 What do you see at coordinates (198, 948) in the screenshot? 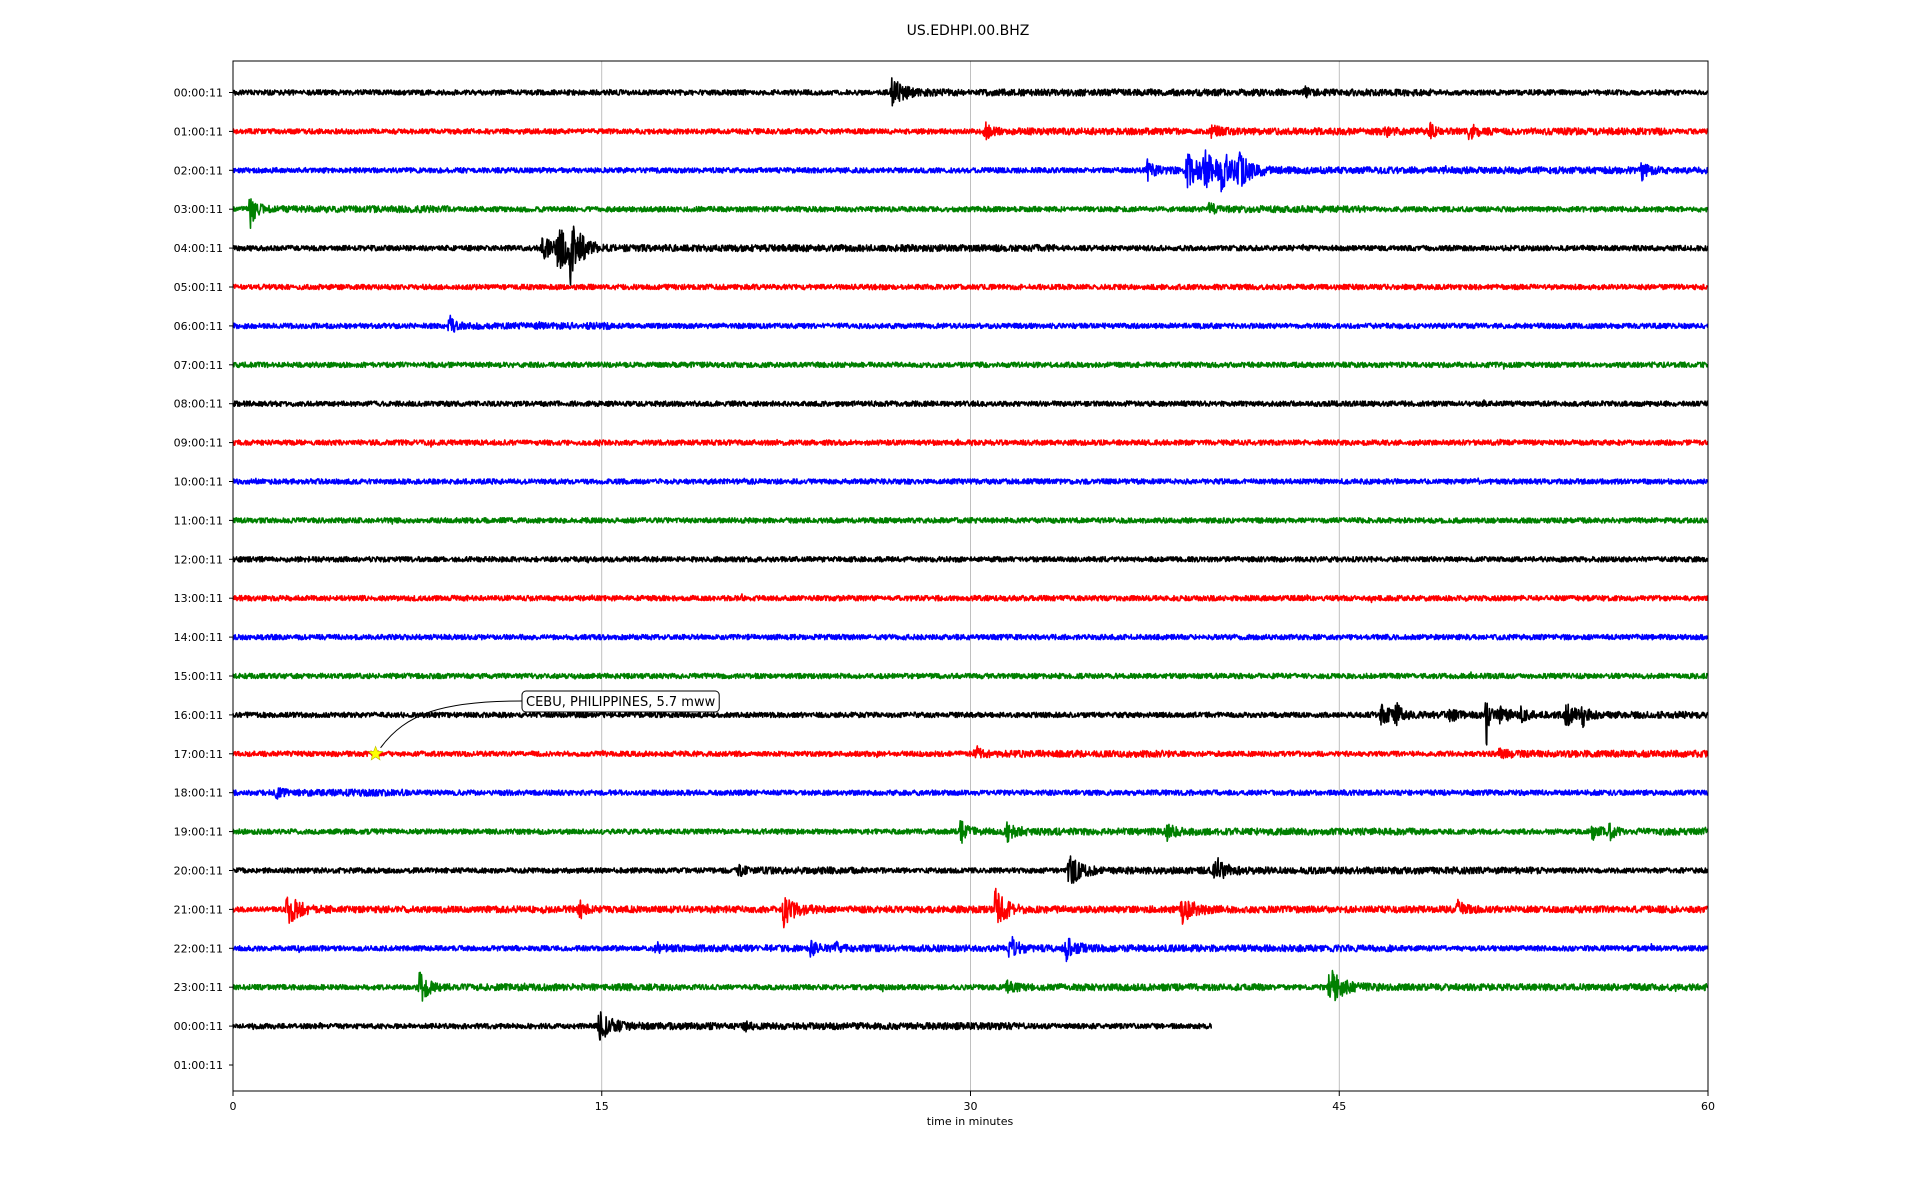
I see `row-time-label: 22:00:11` at bounding box center [198, 948].